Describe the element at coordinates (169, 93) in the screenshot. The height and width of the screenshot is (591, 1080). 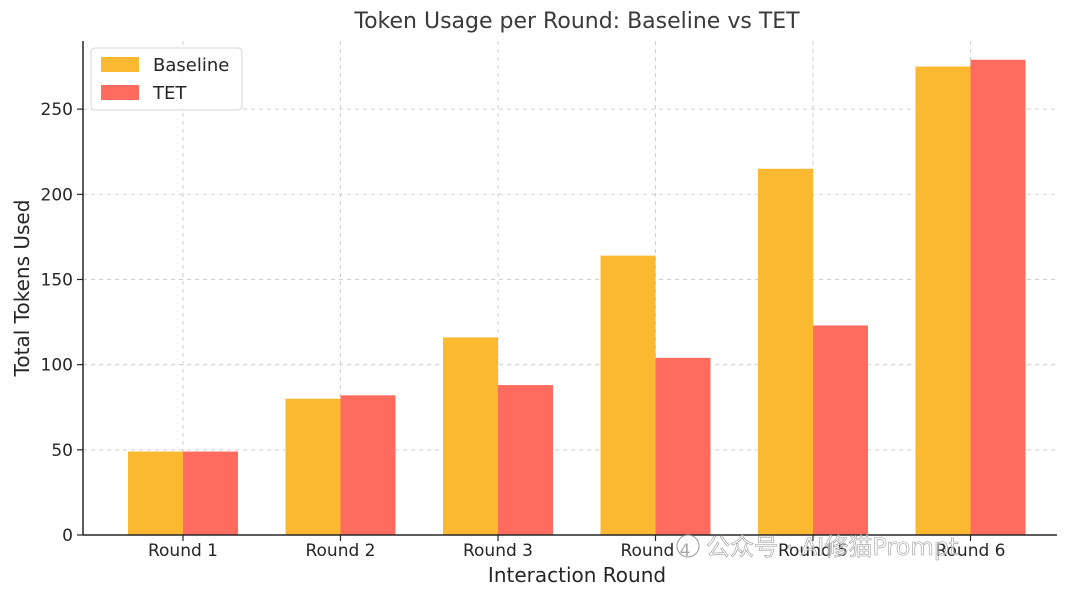
I see `legend-label-tet: TET` at that location.